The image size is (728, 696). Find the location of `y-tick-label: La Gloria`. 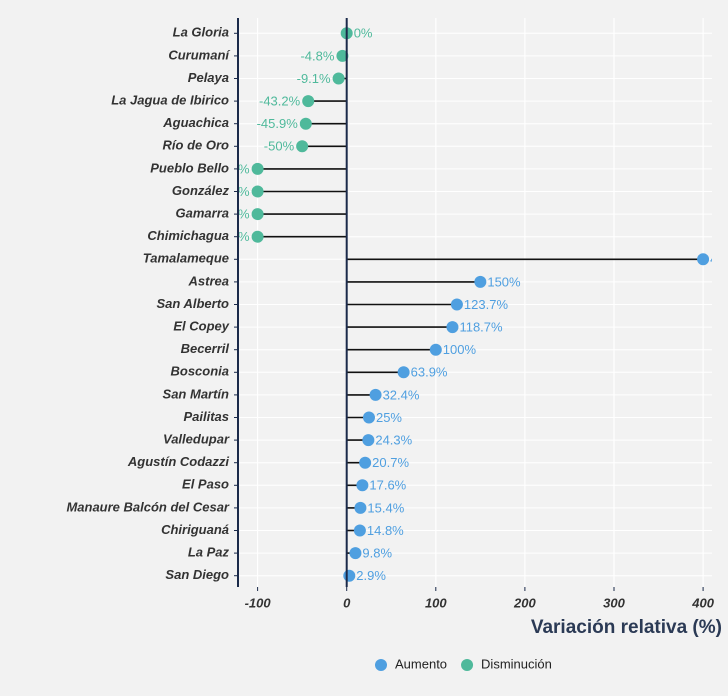

y-tick-label: La Gloria is located at coordinates (201, 32).